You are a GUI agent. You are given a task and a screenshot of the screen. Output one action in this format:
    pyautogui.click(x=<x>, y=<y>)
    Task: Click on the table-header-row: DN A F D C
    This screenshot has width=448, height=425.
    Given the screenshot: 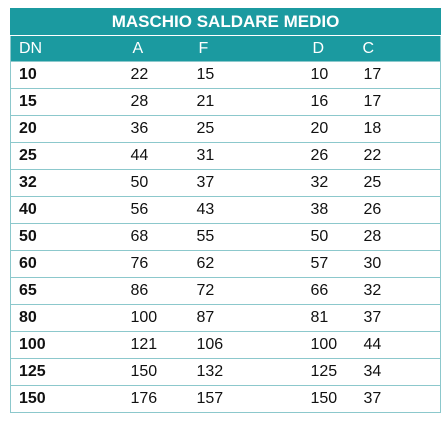 What is the action you would take?
    pyautogui.click(x=225, y=48)
    